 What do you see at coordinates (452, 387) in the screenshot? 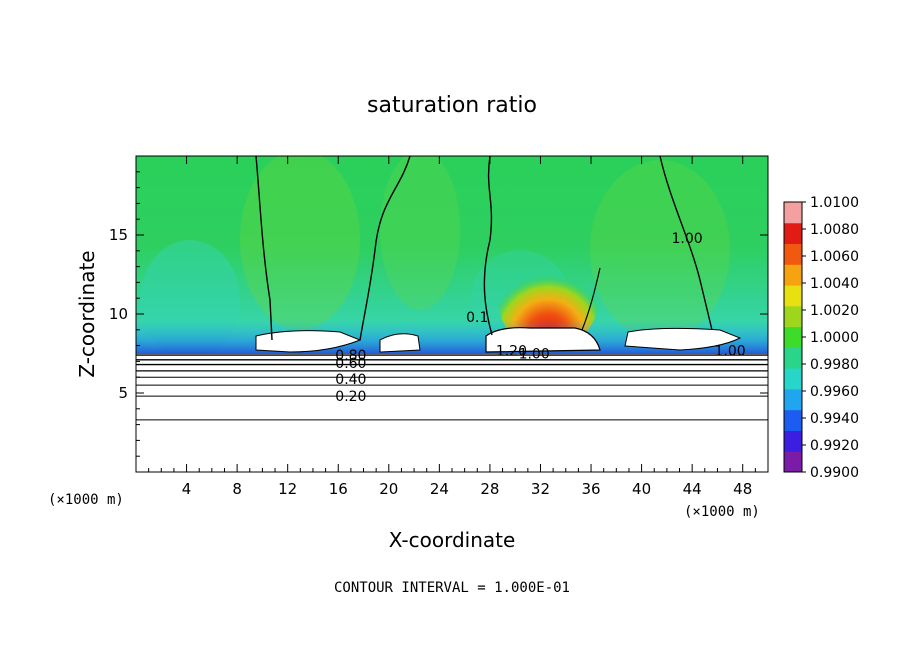
I see `horizontal-contours` at bounding box center [452, 387].